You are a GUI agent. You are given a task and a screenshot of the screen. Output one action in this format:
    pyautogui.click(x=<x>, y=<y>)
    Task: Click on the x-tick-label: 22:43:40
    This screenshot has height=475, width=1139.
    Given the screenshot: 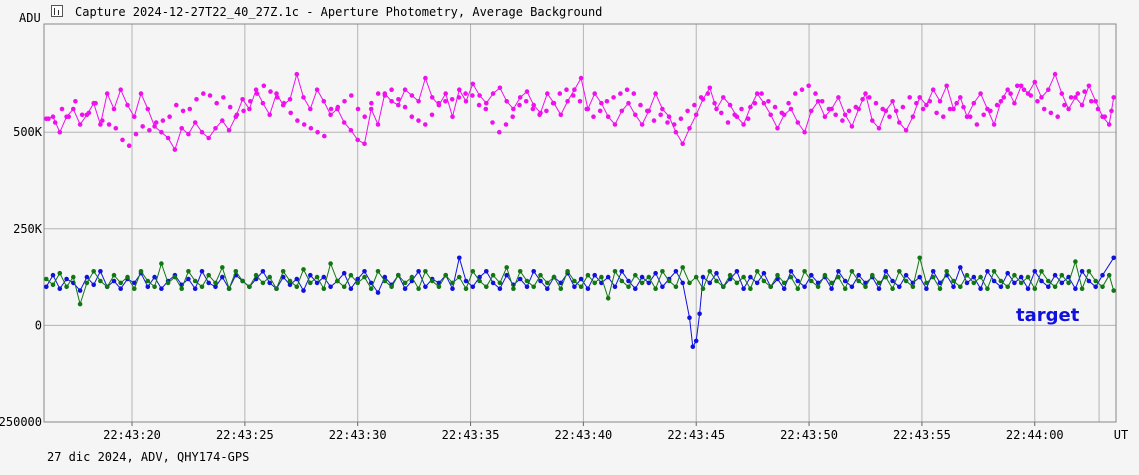 What is the action you would take?
    pyautogui.click(x=583, y=435)
    